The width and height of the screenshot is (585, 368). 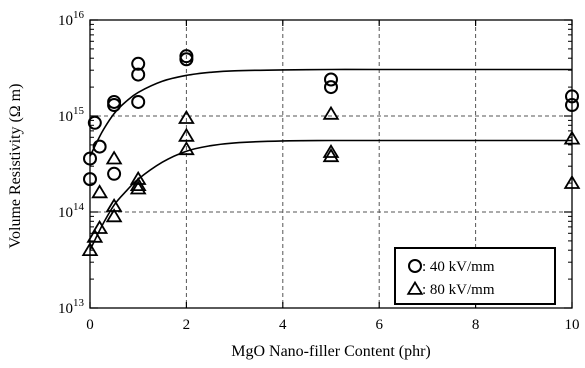 What do you see at coordinates (71, 211) in the screenshot?
I see `y-tick-label: 1014` at bounding box center [71, 211].